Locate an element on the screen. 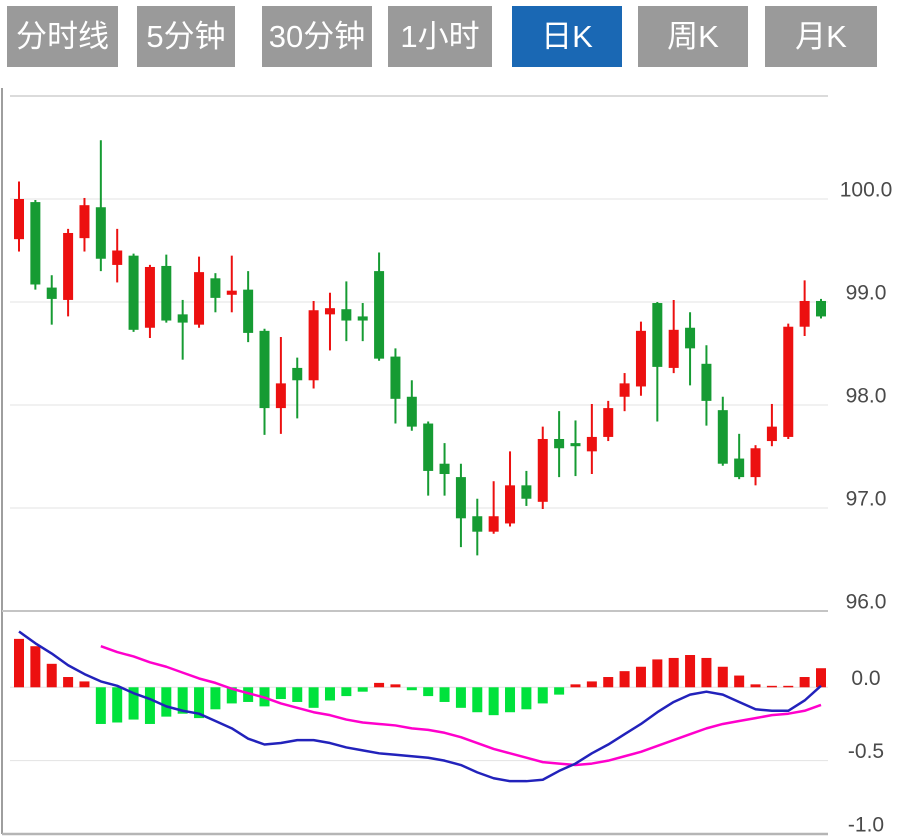  price-axis-label: 100.0 is located at coordinates (866, 190).